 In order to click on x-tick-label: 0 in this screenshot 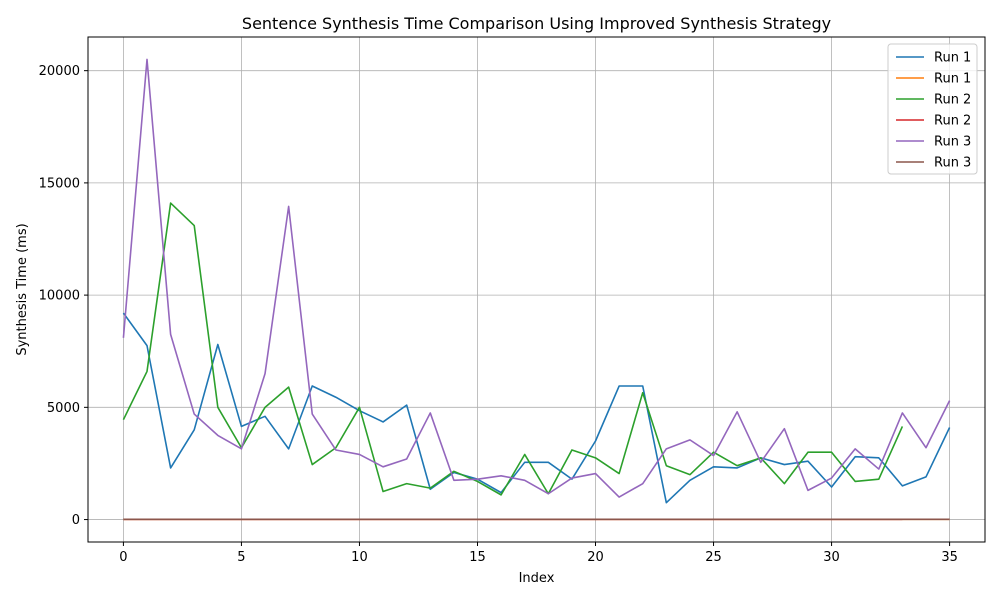, I will do `click(123, 557)`.